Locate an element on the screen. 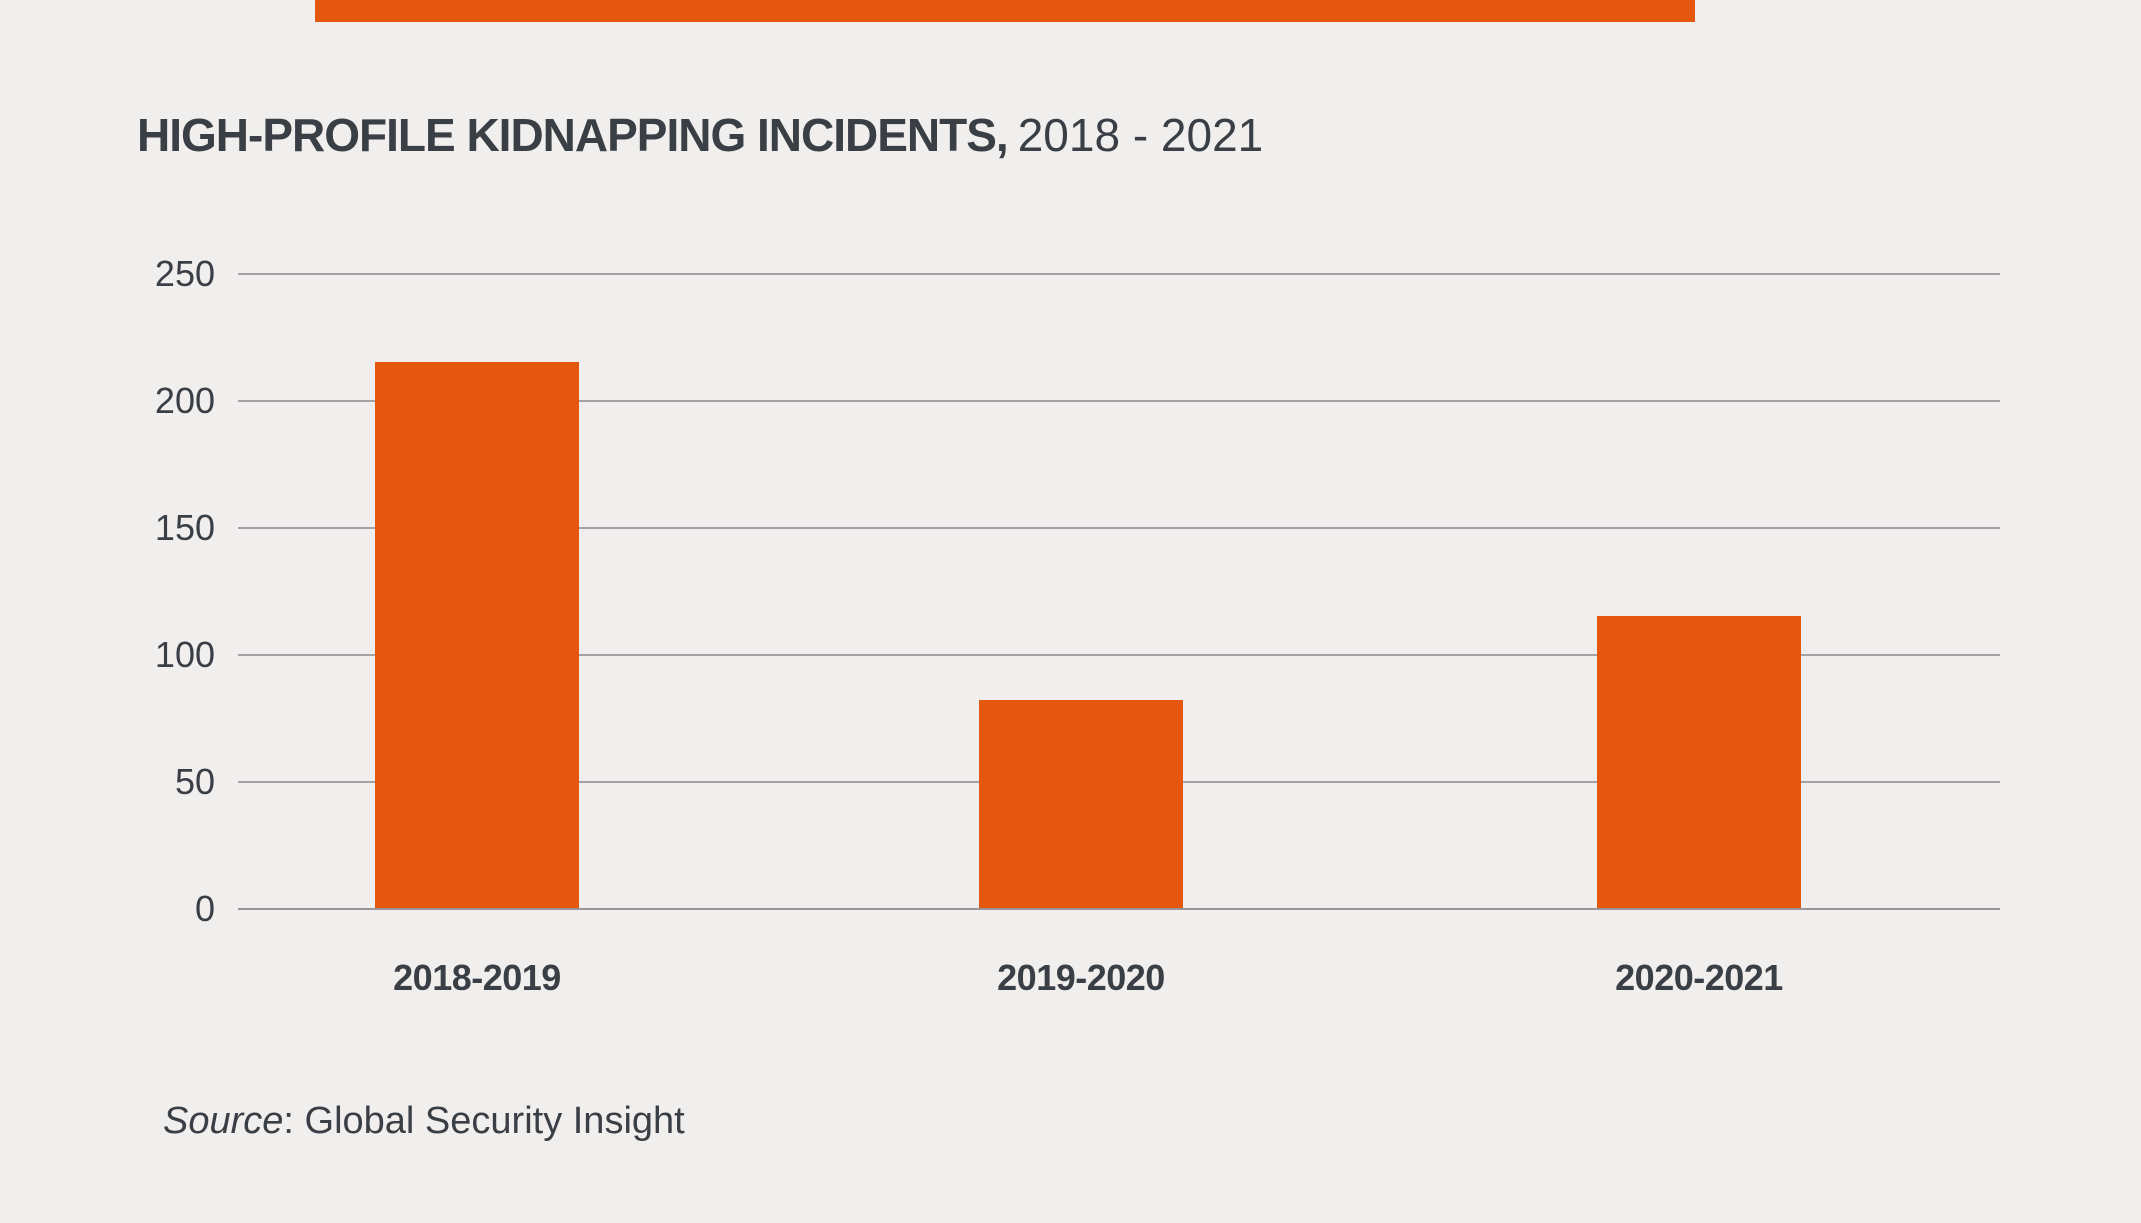 The image size is (2141, 1223). x-tick-label-2019-2020: 2019-2020 is located at coordinates (1081, 977).